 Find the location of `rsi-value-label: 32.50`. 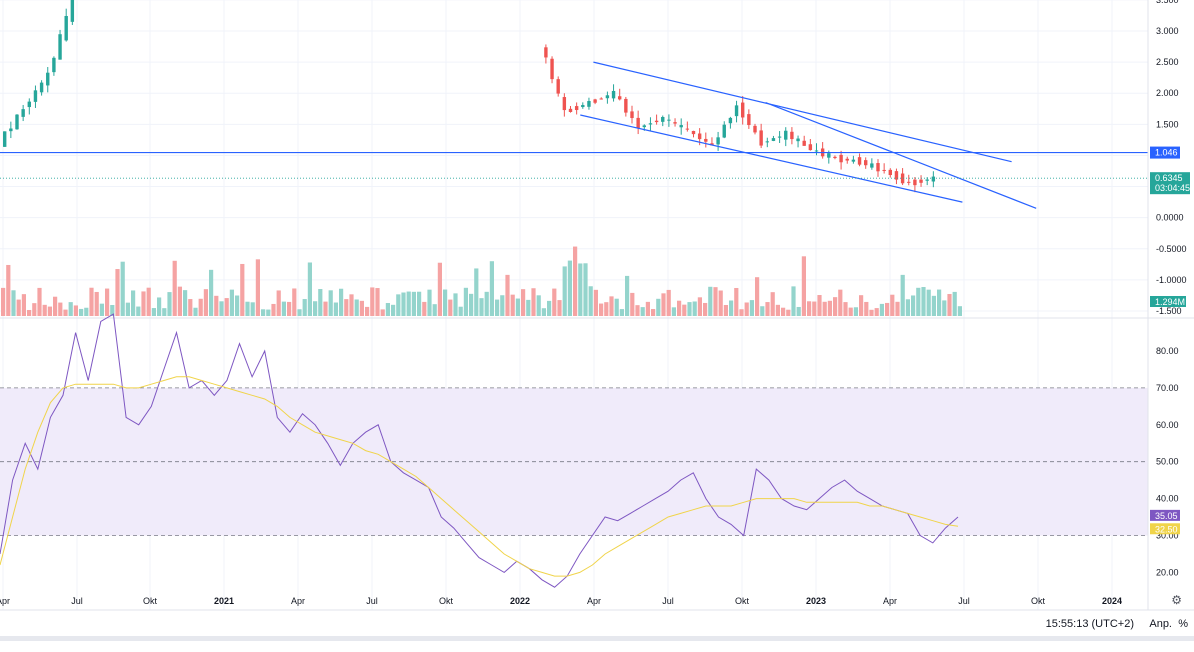

rsi-value-label: 32.50 is located at coordinates (1166, 529).